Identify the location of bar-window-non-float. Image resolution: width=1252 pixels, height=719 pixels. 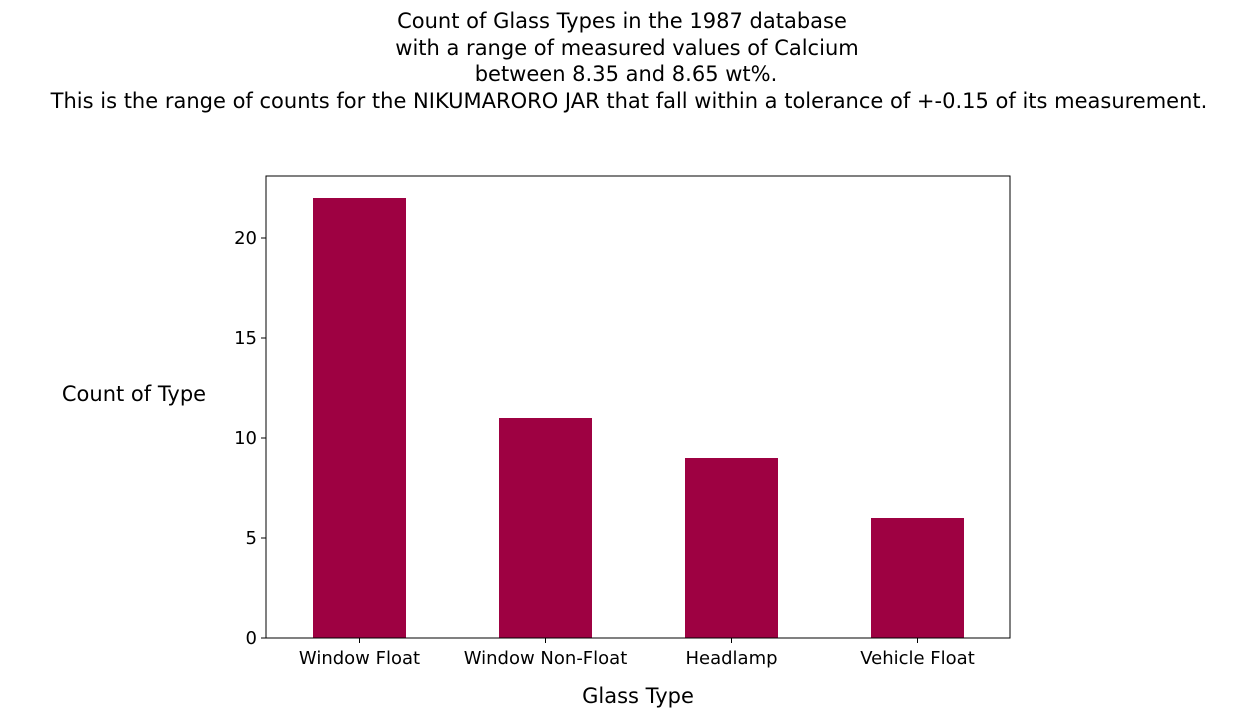
(545, 528).